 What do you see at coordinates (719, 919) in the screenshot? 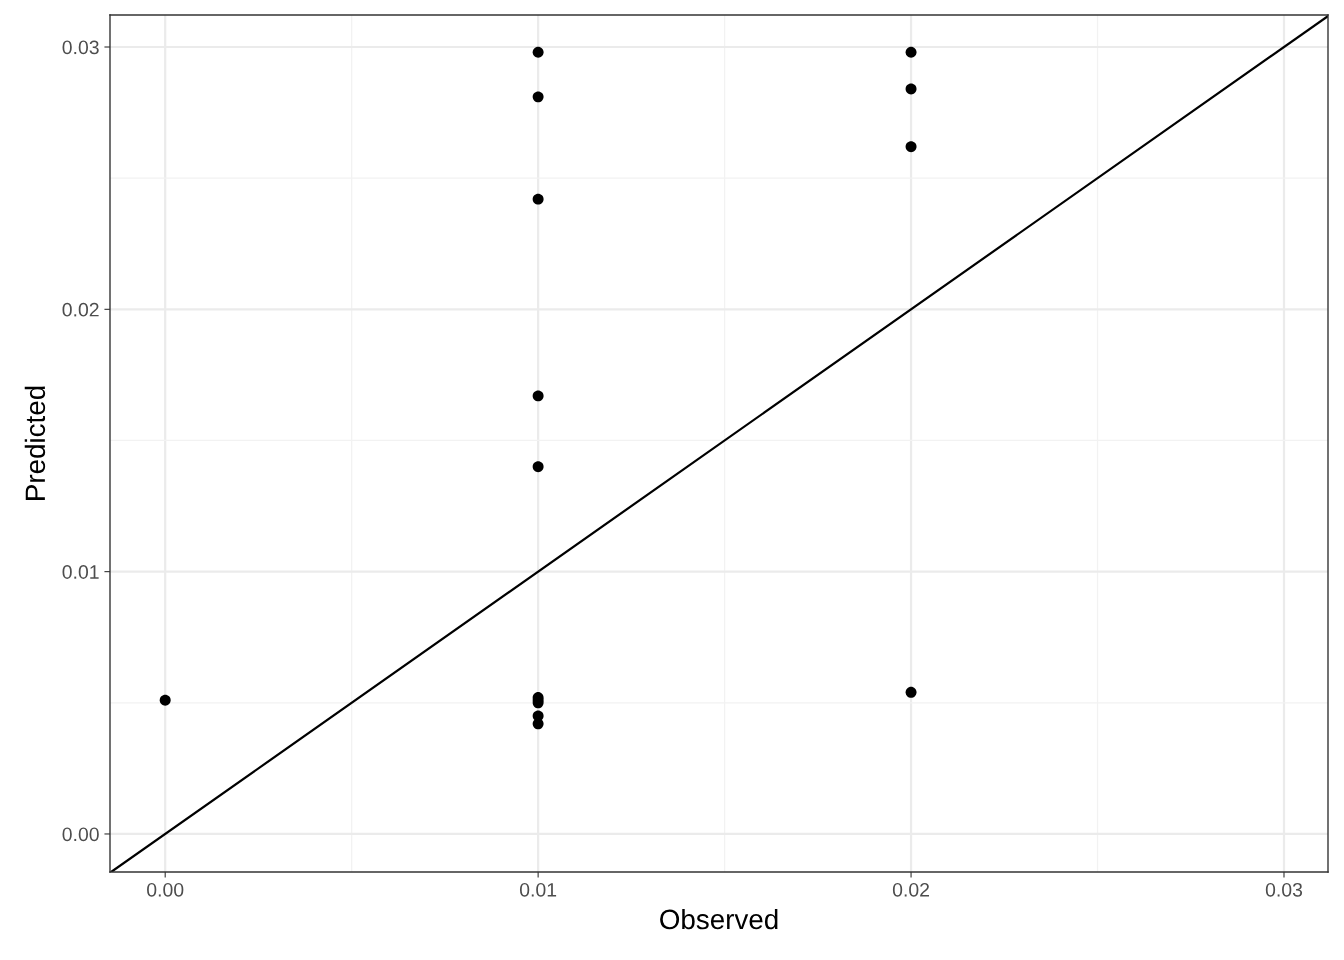
I see `x-axis-title: Observed` at bounding box center [719, 919].